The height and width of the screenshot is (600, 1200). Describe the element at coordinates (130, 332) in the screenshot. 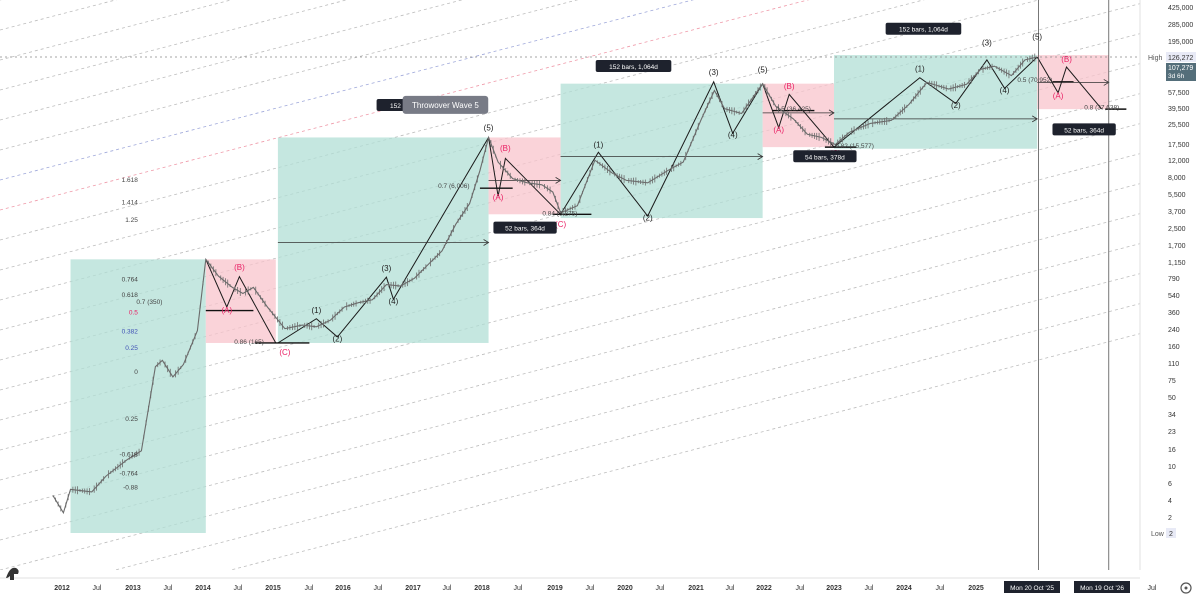

I see `fib-label: 0.382` at that location.